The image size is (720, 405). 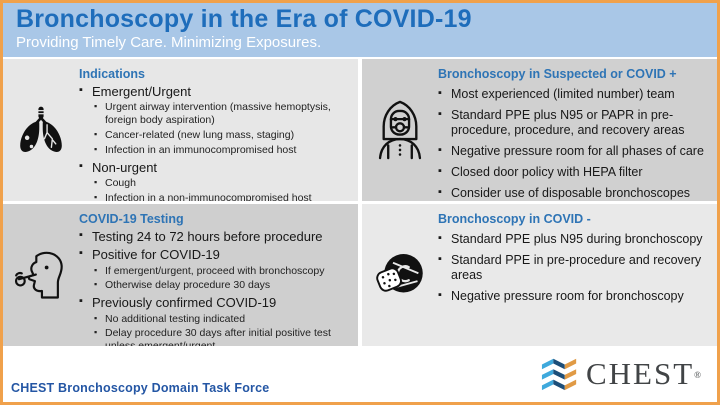 What do you see at coordinates (112, 74) in the screenshot?
I see `section-title-indications: Indications` at bounding box center [112, 74].